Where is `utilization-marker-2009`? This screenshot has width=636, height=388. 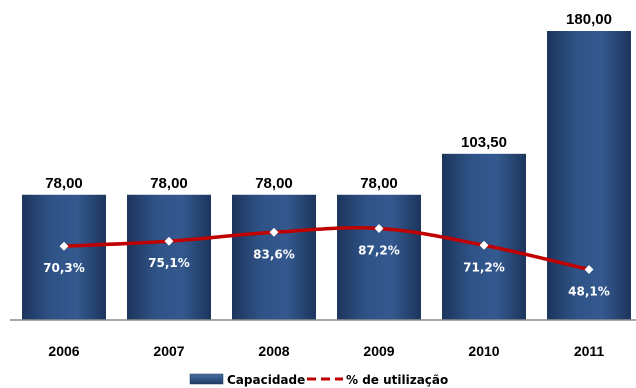
utilization-marker-2009 is located at coordinates (379, 228).